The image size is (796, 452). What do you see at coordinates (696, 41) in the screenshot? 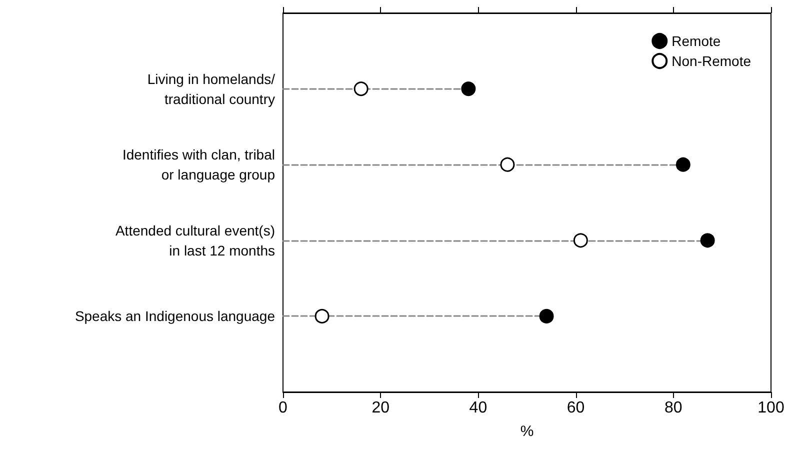
I see `legend-label: Remote` at bounding box center [696, 41].